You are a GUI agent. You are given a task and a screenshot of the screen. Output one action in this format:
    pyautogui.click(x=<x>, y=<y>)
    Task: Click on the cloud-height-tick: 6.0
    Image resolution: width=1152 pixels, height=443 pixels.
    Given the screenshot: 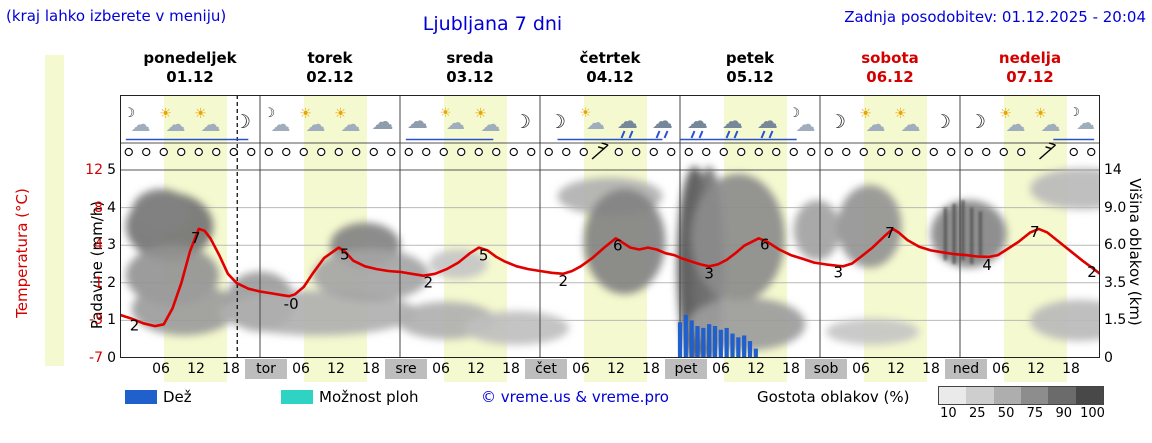 What is the action you would take?
    pyautogui.click(x=1115, y=245)
    